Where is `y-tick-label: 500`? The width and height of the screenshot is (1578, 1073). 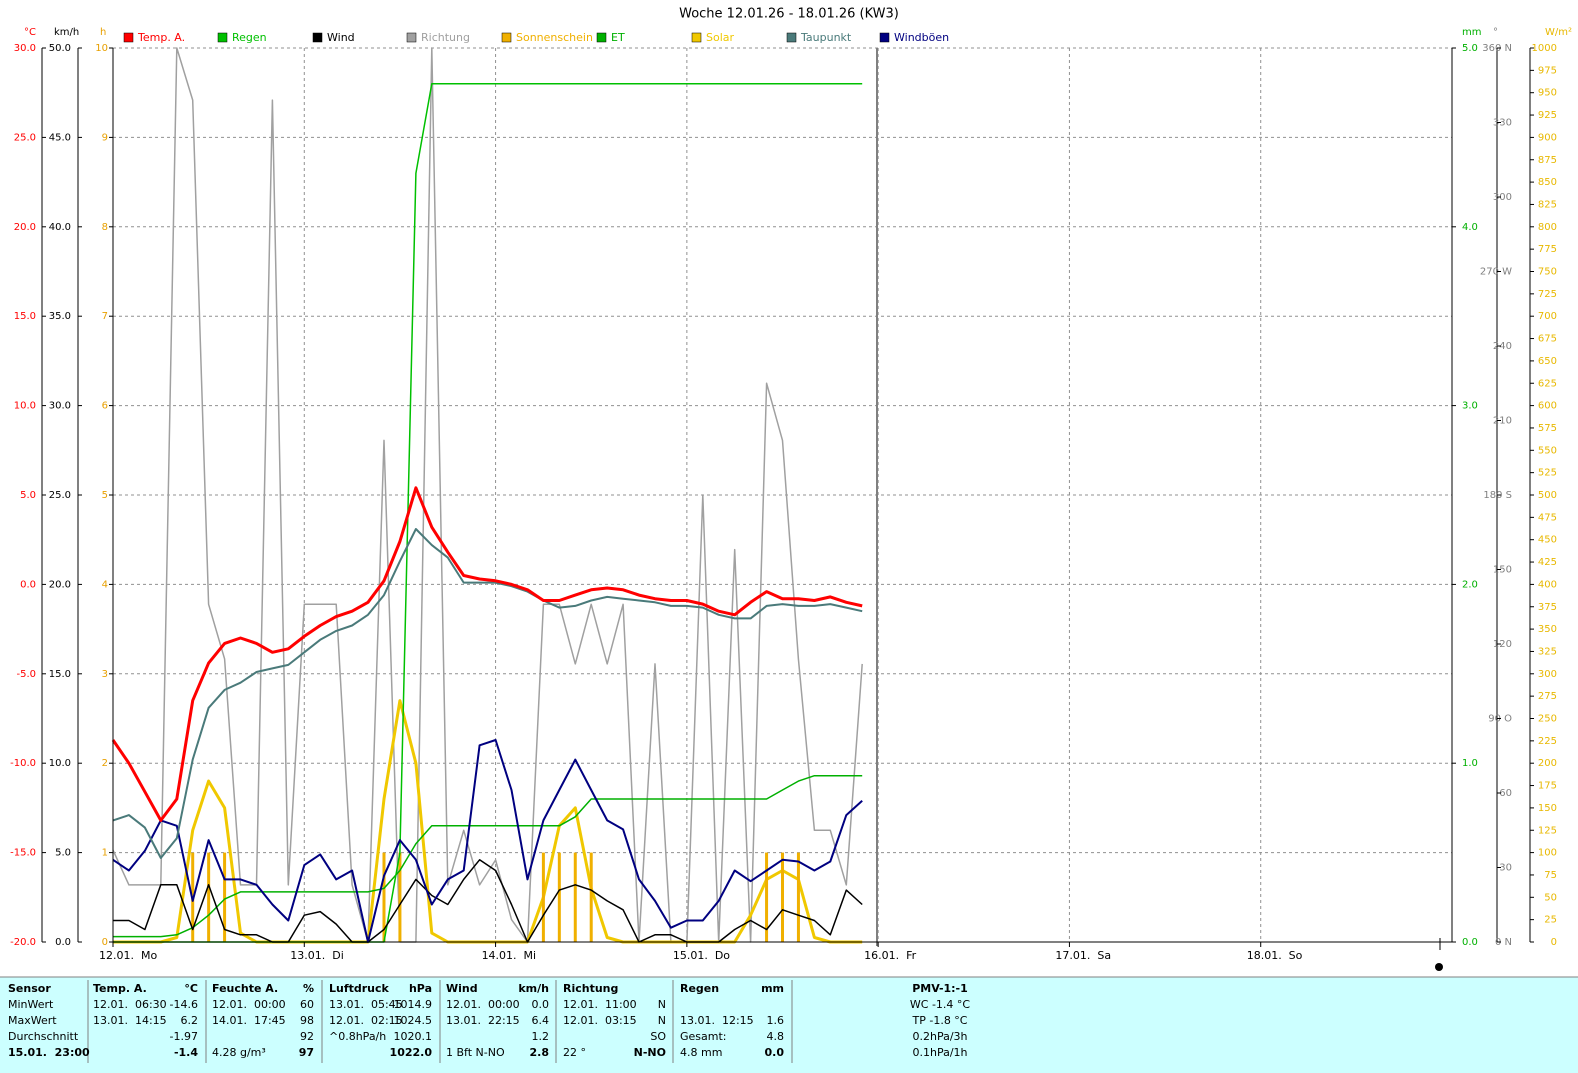 y-tick-label: 500 is located at coordinates (1547, 495).